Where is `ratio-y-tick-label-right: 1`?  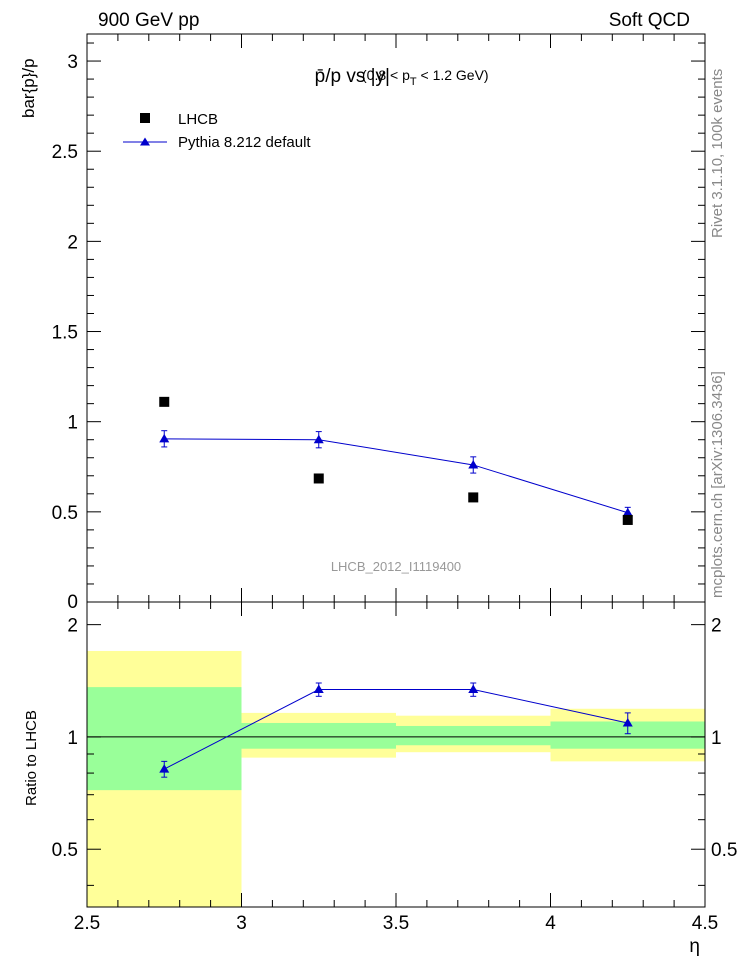 ratio-y-tick-label-right: 1 is located at coordinates (716, 738).